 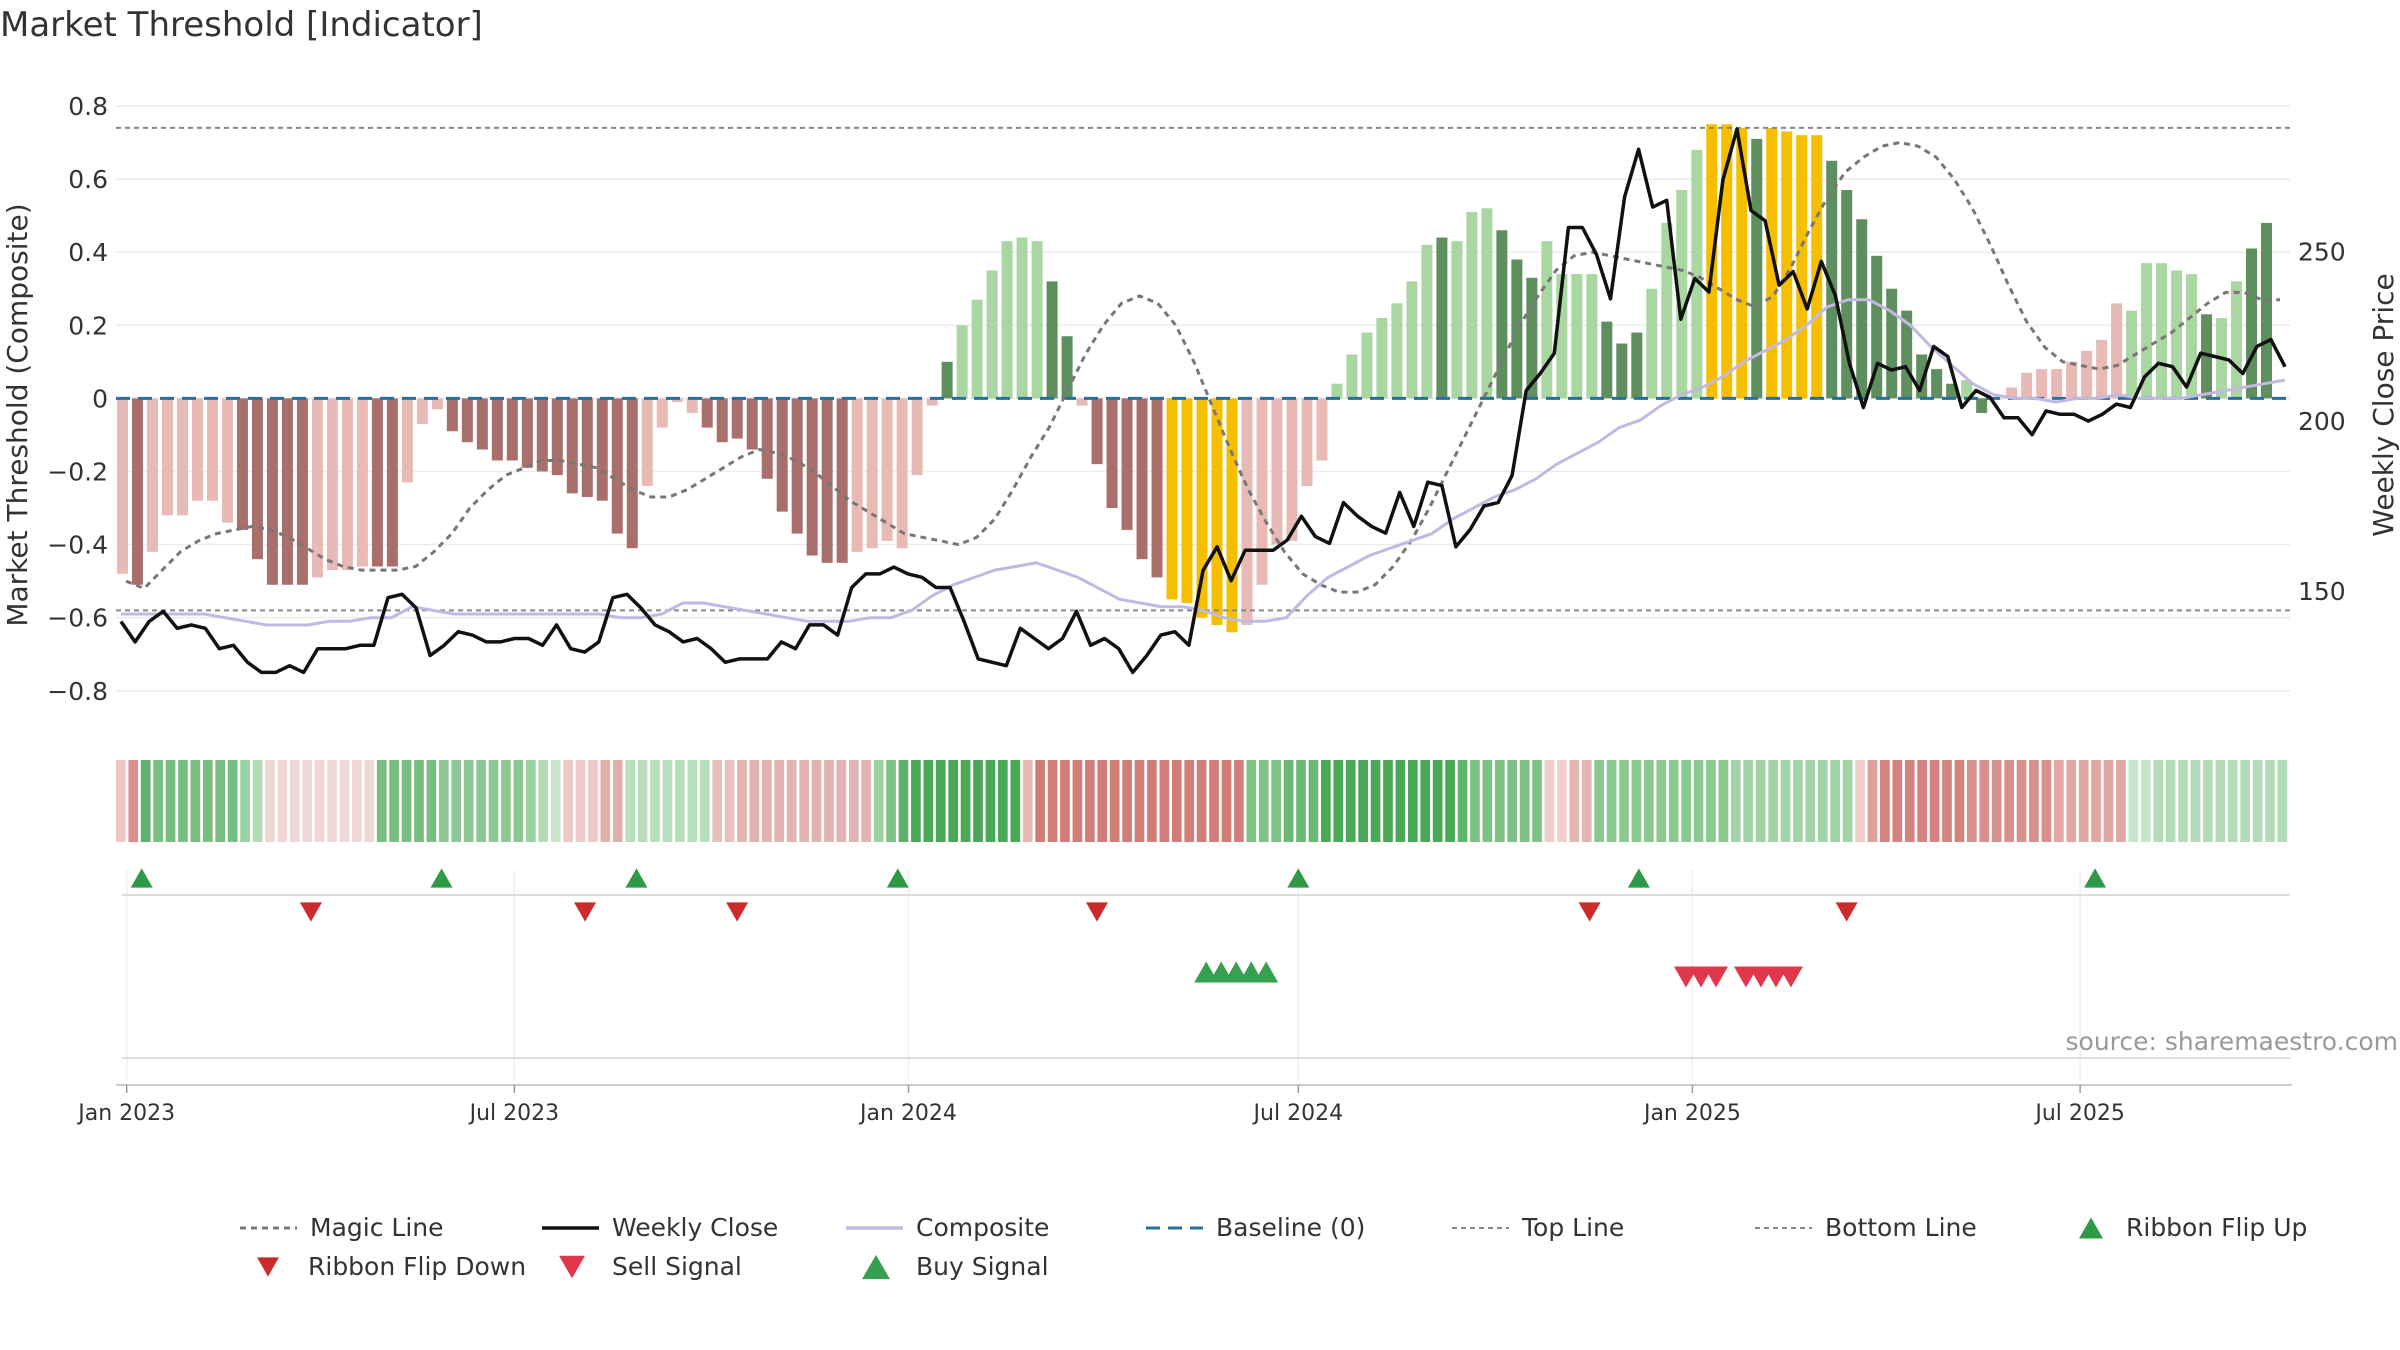 I want to click on ribbon-flip-down-marker, so click(x=737, y=912).